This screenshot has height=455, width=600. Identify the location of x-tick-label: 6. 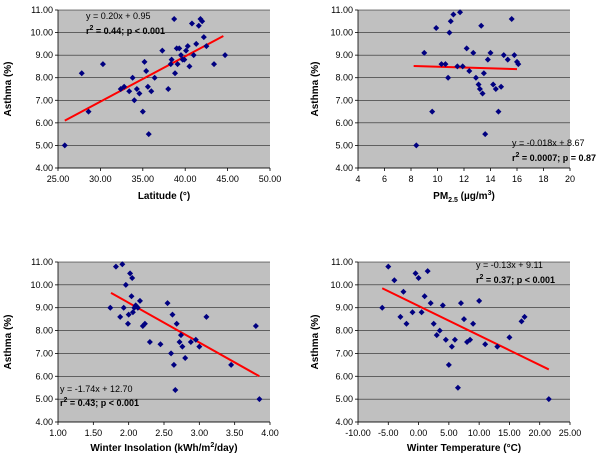
(384, 179).